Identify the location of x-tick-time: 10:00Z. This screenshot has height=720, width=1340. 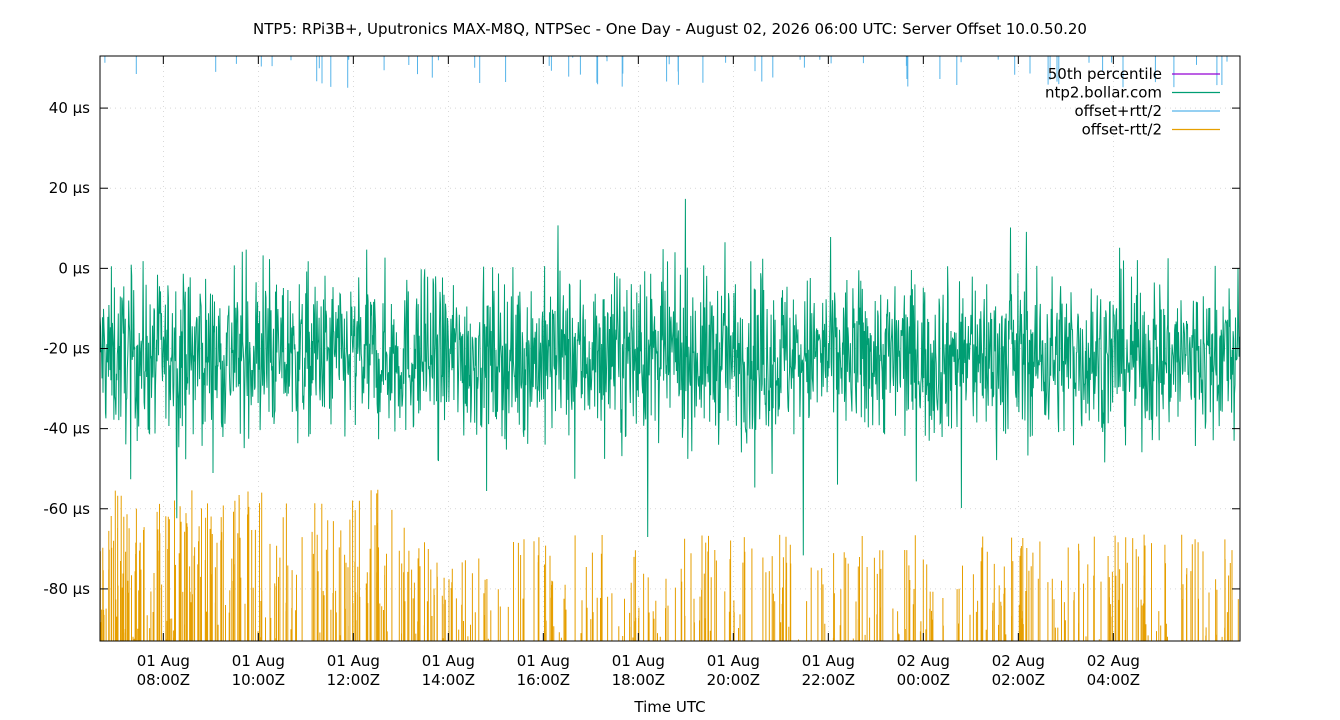
(259, 680).